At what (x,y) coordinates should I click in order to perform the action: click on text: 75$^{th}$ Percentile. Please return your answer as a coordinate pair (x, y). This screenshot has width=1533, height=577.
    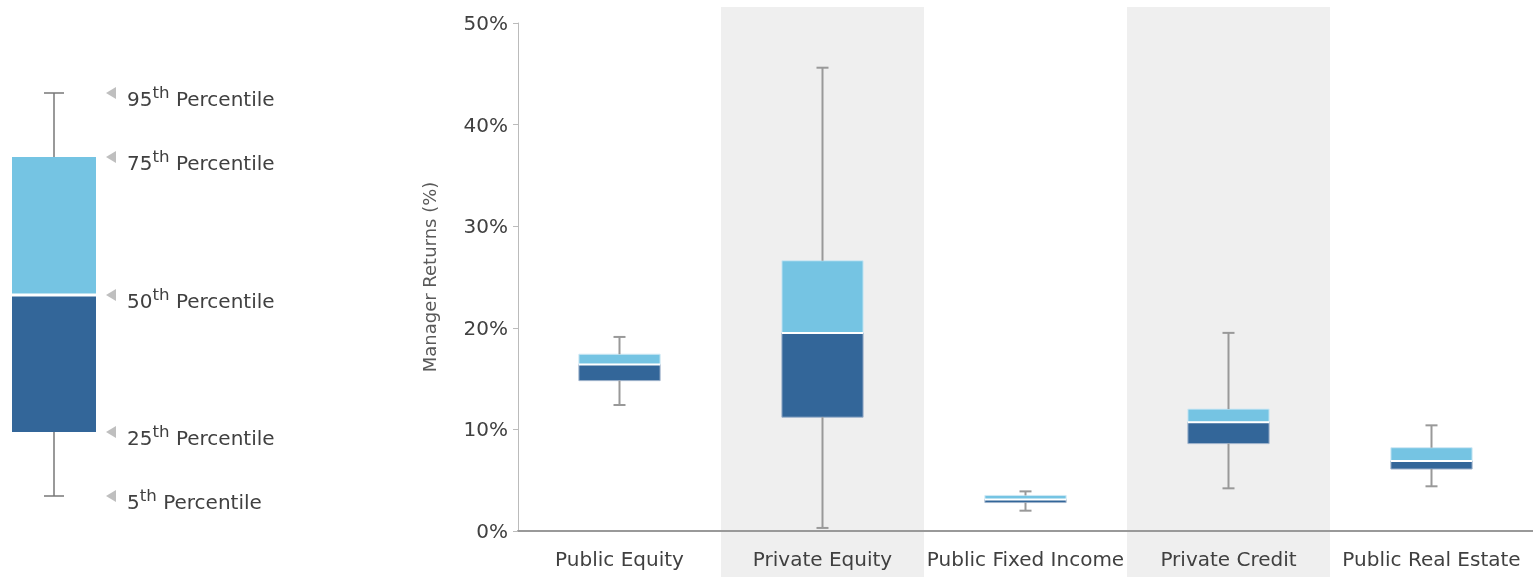
    Looking at the image, I should click on (201, 161).